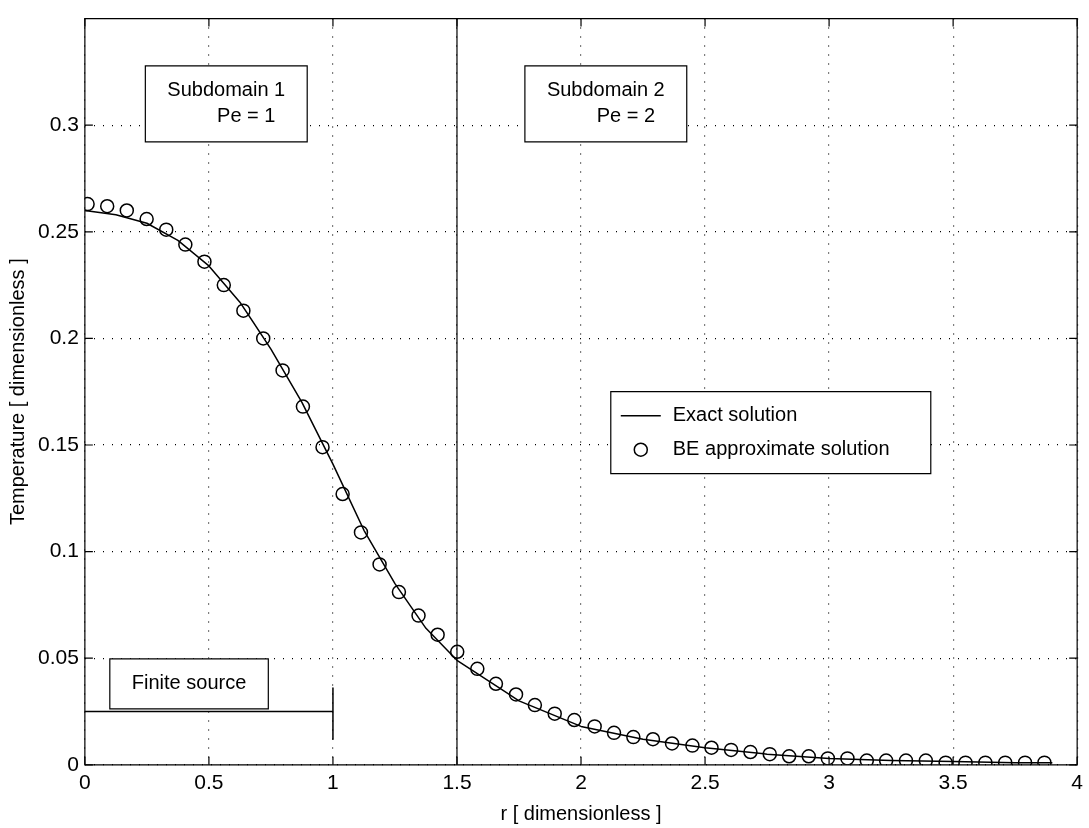  Describe the element at coordinates (605, 102) in the screenshot. I see `annotation: Subdomain 2 Pe = 2` at that location.